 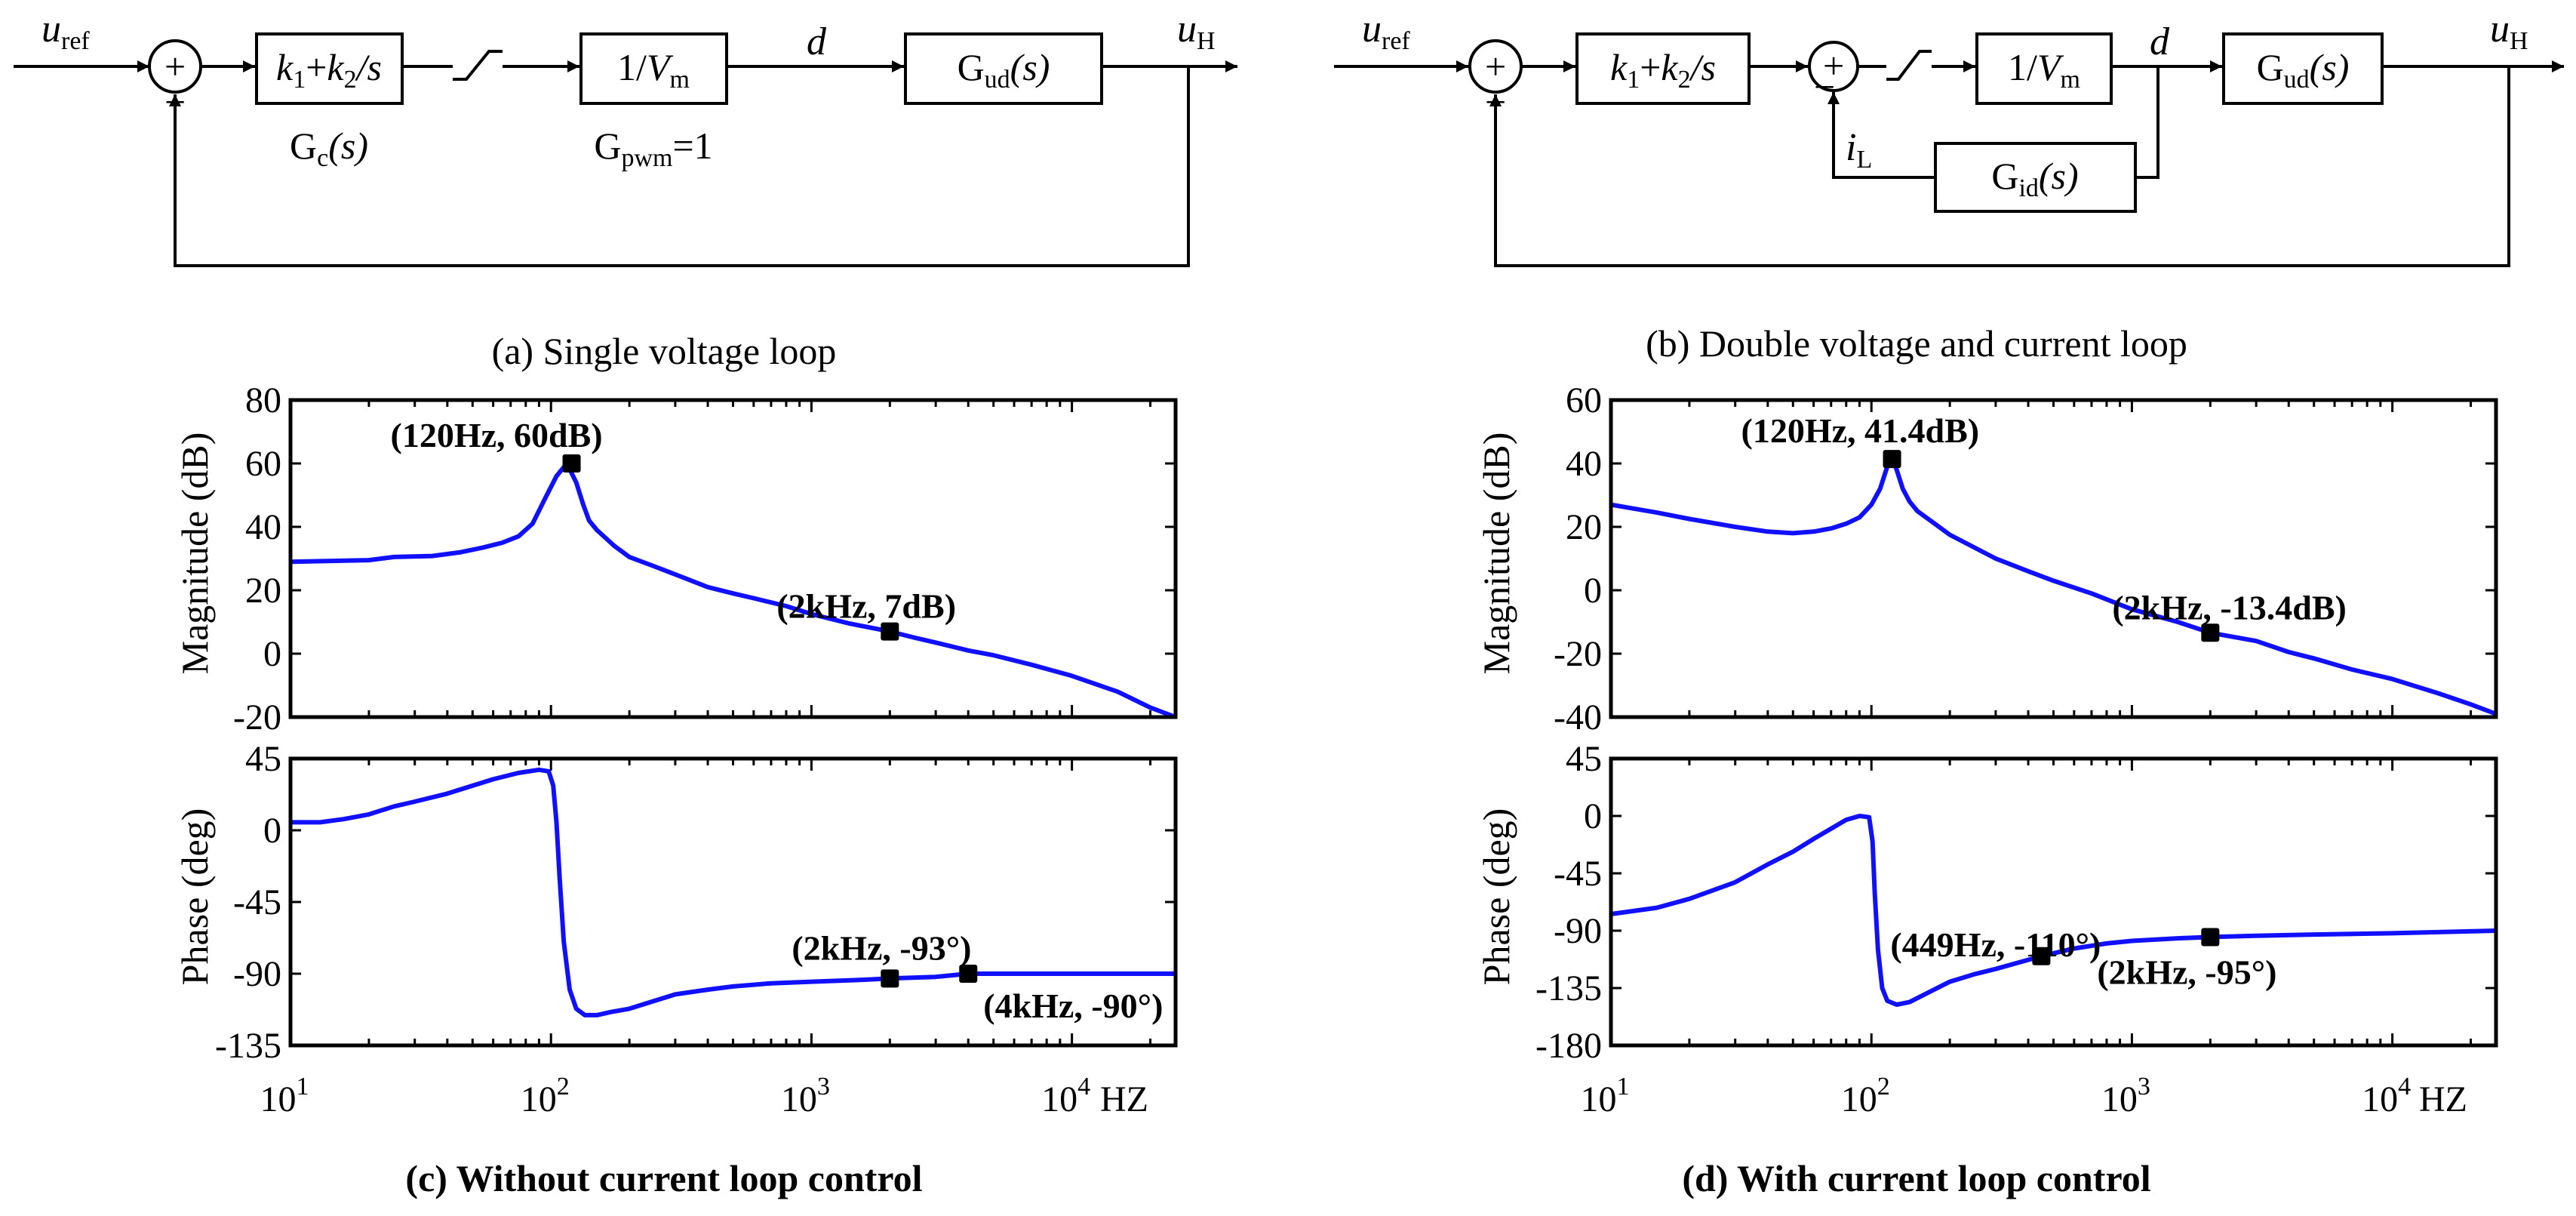 I want to click on chart-c-mag-ytick-label: -20, so click(x=257, y=717).